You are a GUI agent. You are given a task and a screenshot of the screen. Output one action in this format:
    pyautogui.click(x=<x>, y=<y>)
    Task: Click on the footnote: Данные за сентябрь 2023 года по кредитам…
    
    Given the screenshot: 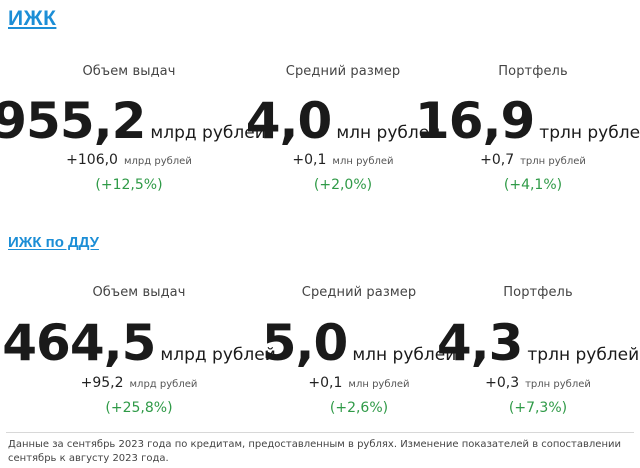 What is the action you would take?
    pyautogui.click(x=314, y=451)
    